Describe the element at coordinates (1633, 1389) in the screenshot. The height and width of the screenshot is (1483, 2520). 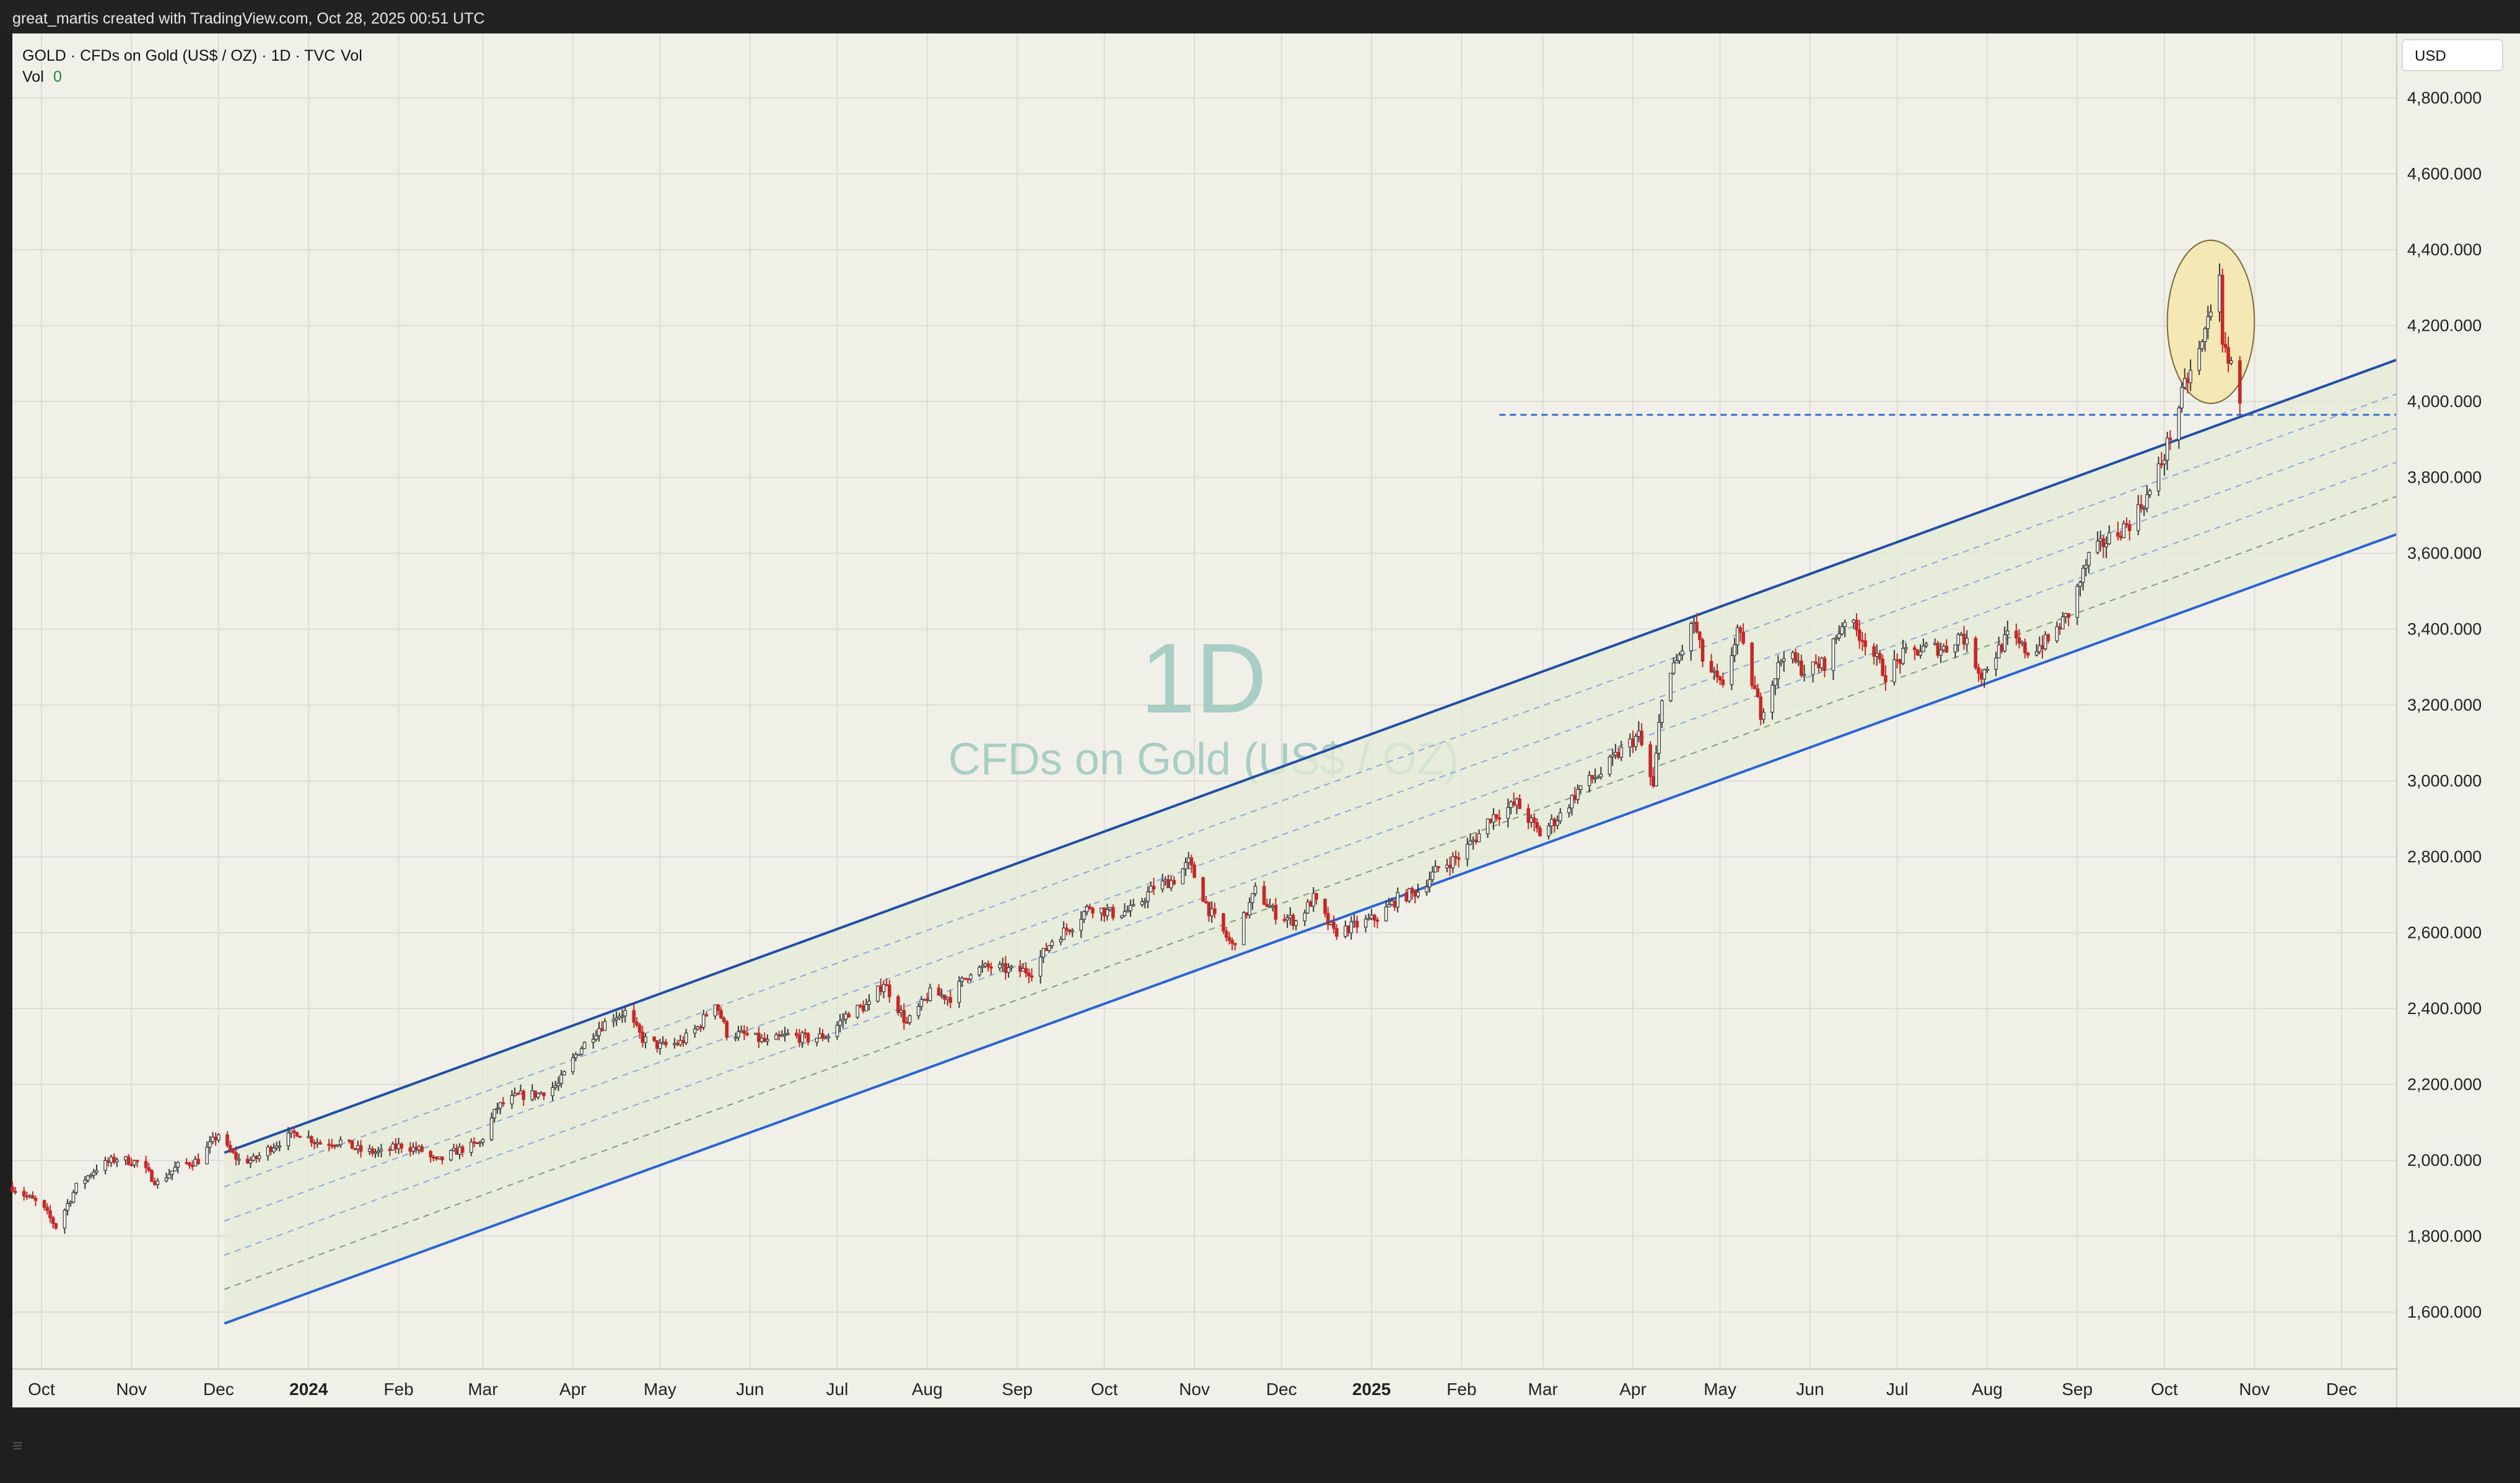
I see `time-tick-label: Apr` at that location.